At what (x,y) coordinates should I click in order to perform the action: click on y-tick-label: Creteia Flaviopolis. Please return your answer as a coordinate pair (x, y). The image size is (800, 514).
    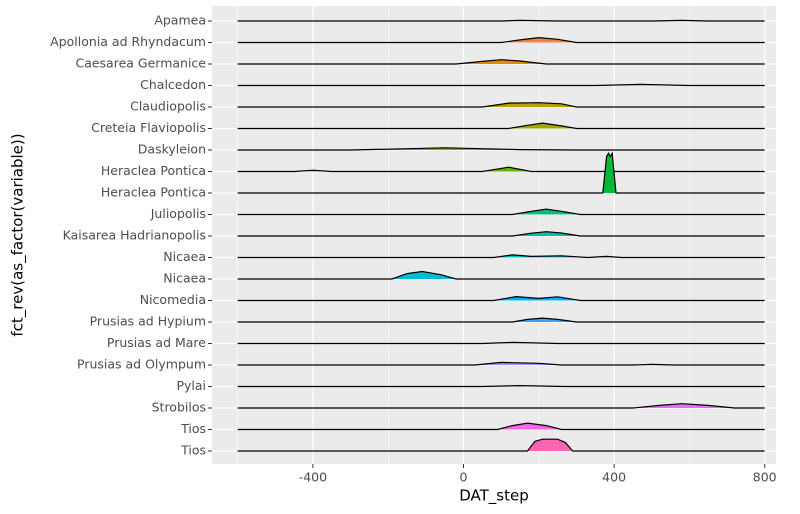
    Looking at the image, I should click on (148, 127).